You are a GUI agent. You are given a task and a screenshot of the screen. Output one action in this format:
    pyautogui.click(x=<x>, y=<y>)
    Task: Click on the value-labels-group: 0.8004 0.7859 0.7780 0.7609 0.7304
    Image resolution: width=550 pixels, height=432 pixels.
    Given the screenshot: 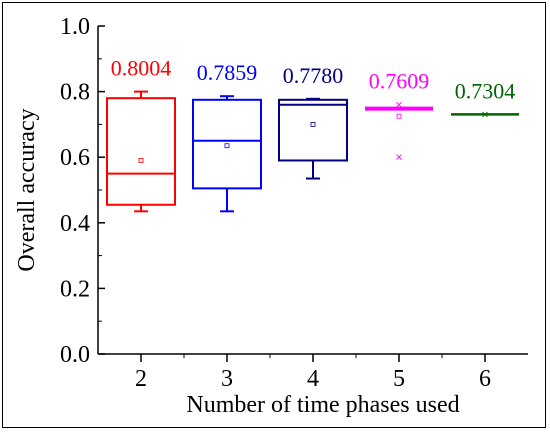 What is the action you would take?
    pyautogui.click(x=313, y=80)
    